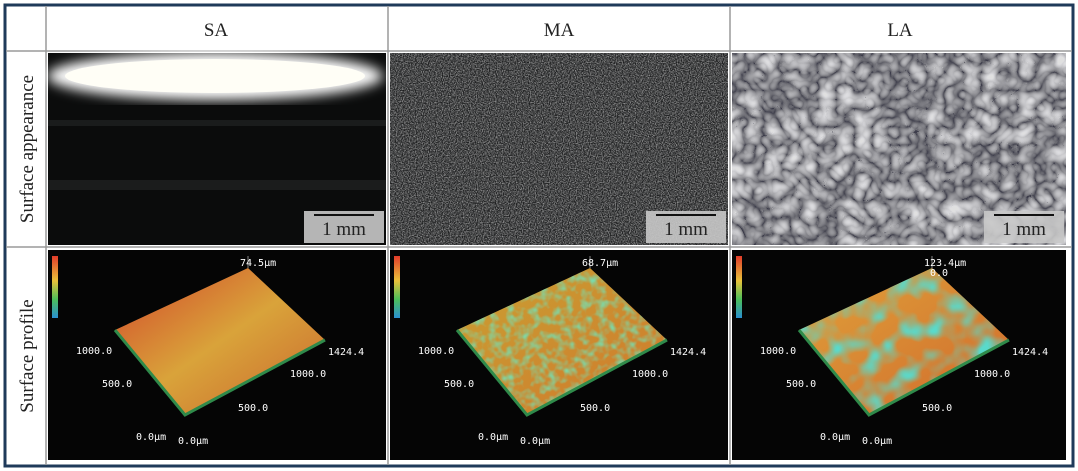  I want to click on row-label: Surface appearance, so click(27, 149).